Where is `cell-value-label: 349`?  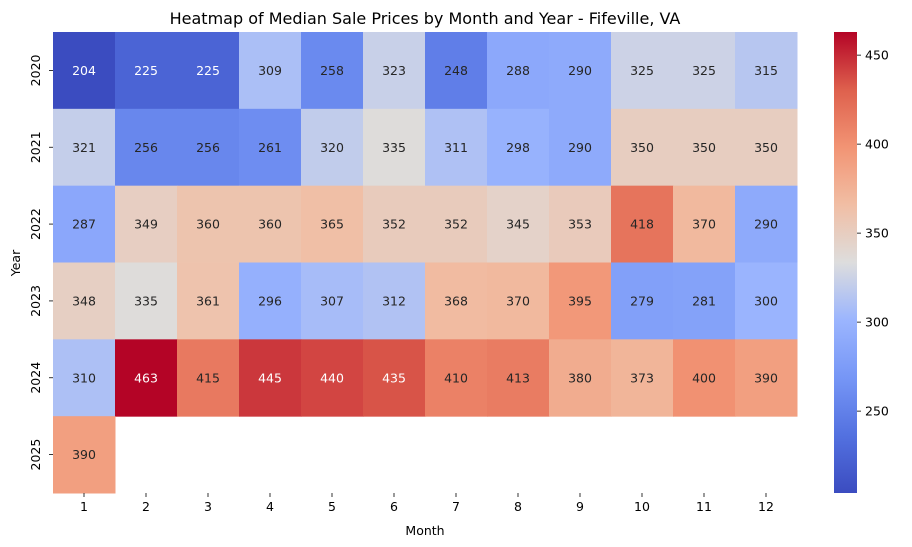
cell-value-label: 349 is located at coordinates (146, 224).